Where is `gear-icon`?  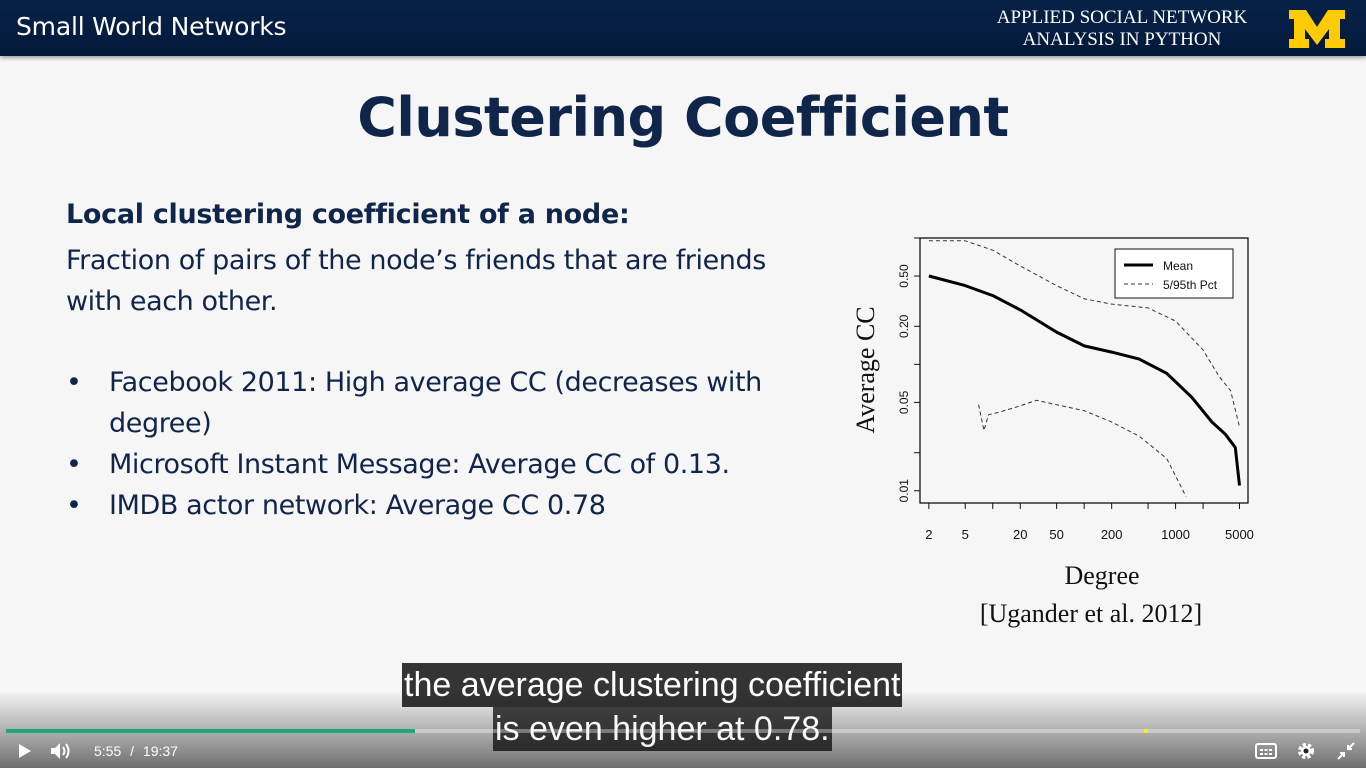
gear-icon is located at coordinates (1306, 751).